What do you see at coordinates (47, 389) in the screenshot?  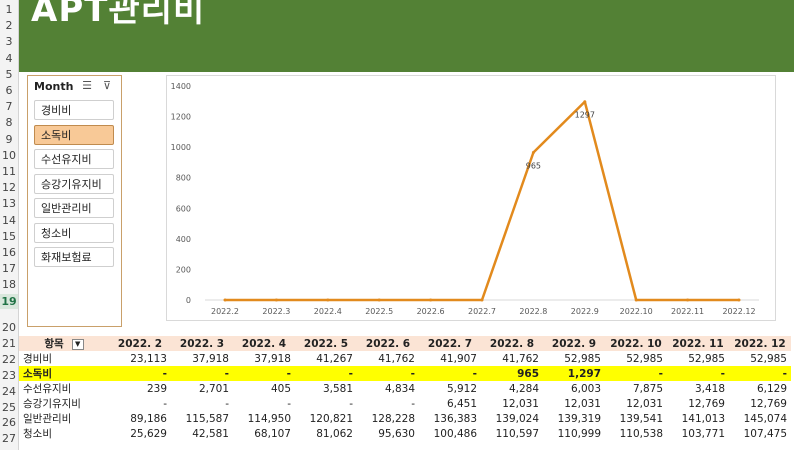 I see `row-label: 수선유지비` at bounding box center [47, 389].